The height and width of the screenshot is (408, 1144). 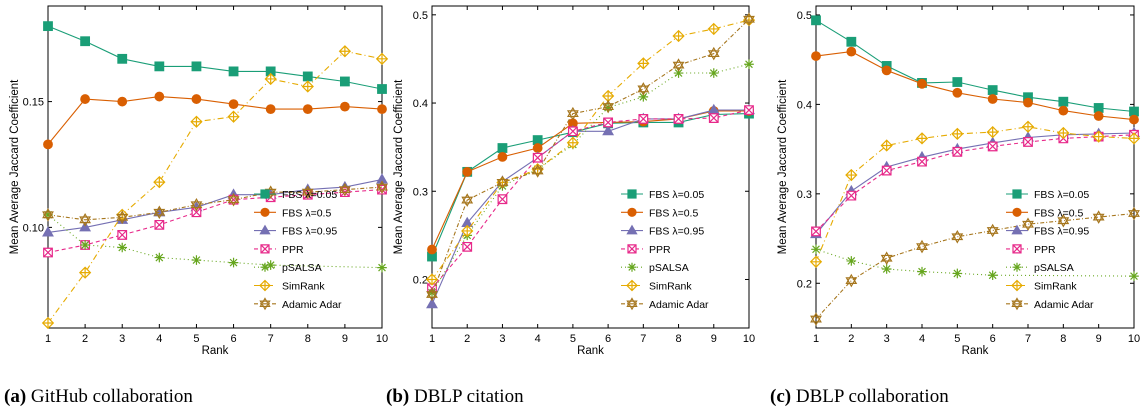 I want to click on x-tick-label: 7, so click(x=1028, y=339).